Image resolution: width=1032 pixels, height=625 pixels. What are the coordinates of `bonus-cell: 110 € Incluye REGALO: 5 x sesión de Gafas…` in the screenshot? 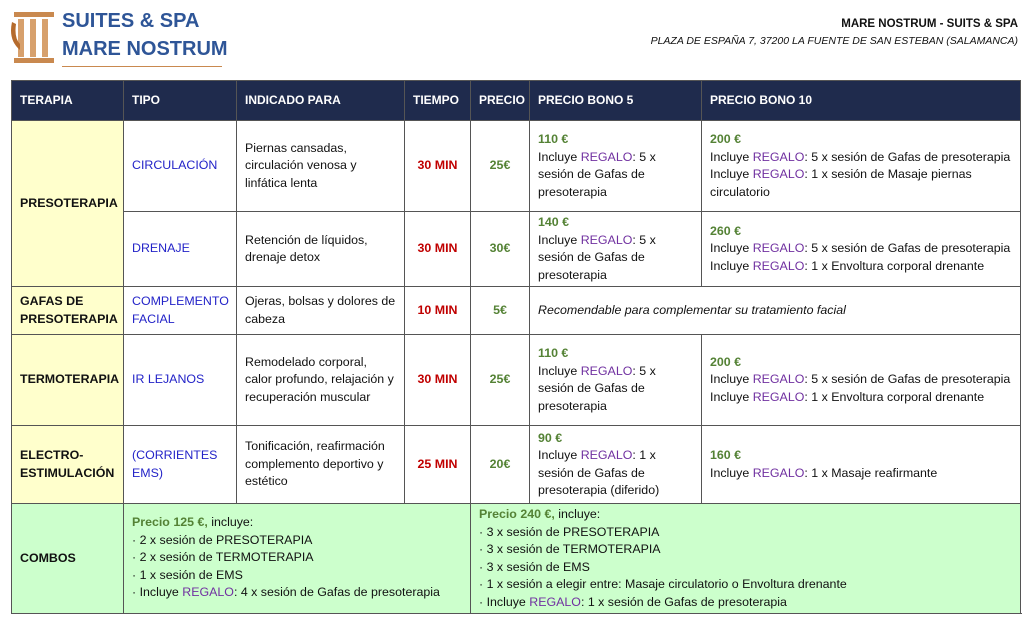 It's located at (615, 380).